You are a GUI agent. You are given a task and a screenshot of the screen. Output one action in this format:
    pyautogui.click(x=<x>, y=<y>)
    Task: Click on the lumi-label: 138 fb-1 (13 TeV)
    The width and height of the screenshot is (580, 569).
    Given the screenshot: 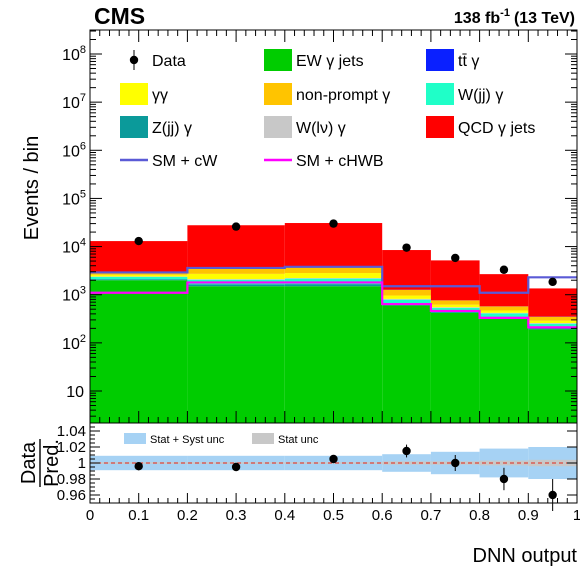 What is the action you would take?
    pyautogui.click(x=514, y=17)
    